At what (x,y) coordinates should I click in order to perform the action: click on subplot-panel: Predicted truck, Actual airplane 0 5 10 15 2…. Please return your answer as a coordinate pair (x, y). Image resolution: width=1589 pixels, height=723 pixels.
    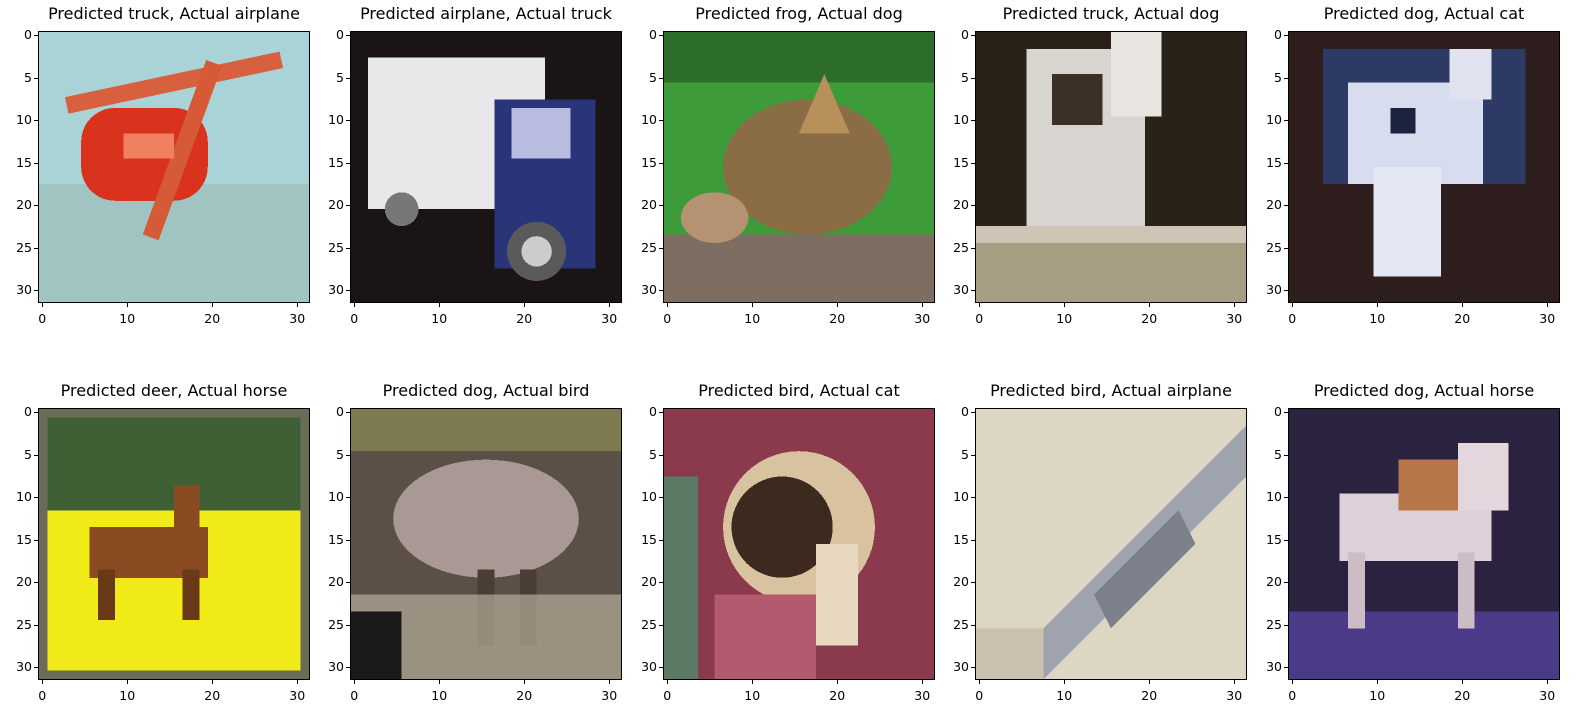
    Looking at the image, I should click on (155, 167).